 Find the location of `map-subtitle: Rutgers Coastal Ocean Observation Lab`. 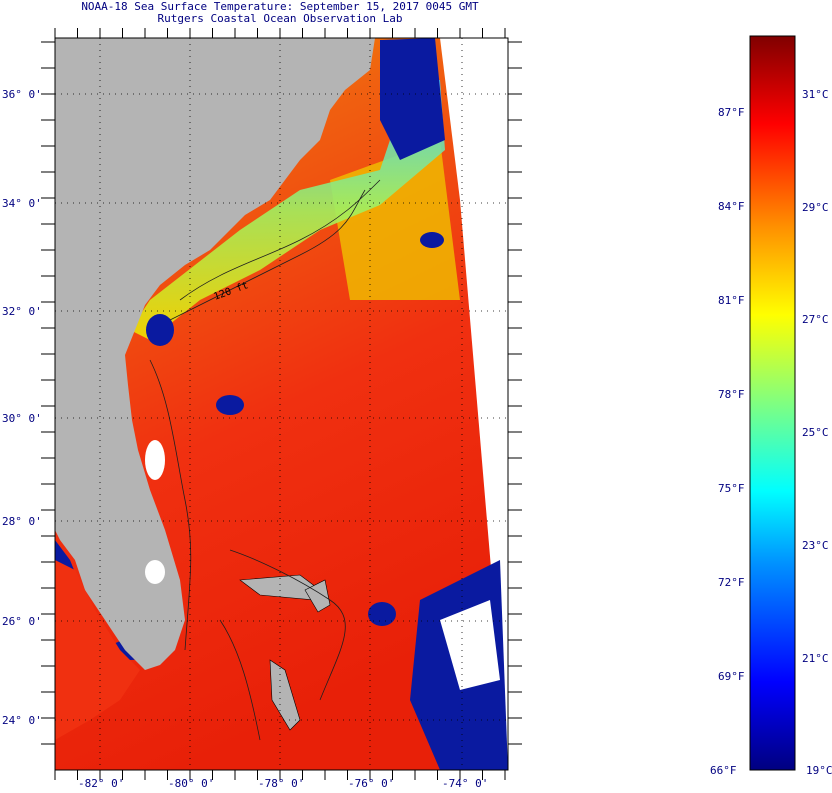

map-subtitle: Rutgers Coastal Ocean Observation Lab is located at coordinates (280, 18).